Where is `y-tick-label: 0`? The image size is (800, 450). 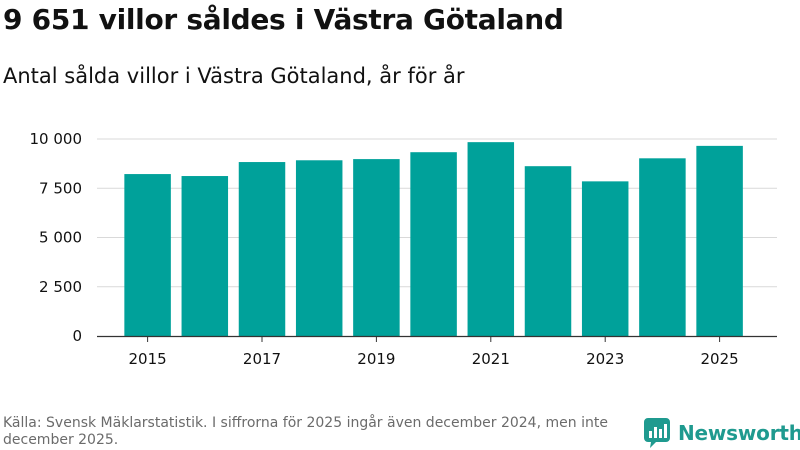 y-tick-label: 0 is located at coordinates (77, 336).